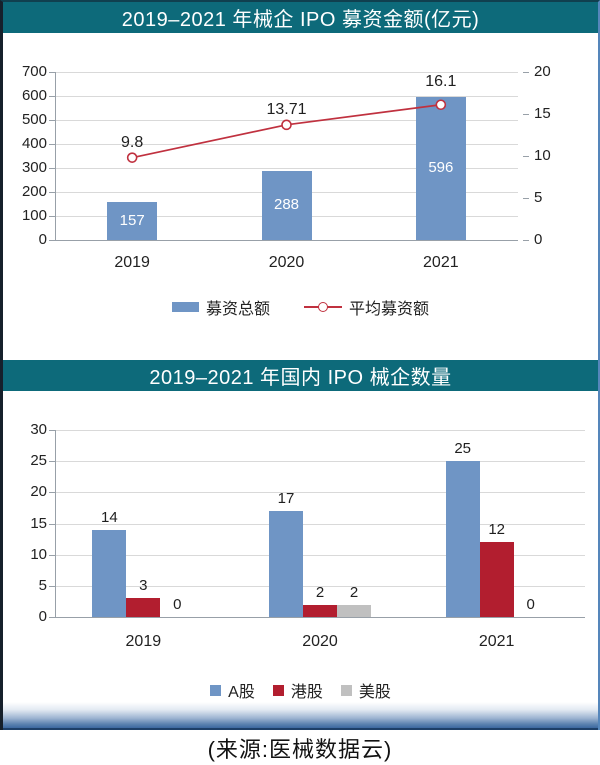 This screenshot has width=600, height=765. I want to click on chart2-title: 2019–2021 年国内 IPO 械企数量, so click(300, 378).